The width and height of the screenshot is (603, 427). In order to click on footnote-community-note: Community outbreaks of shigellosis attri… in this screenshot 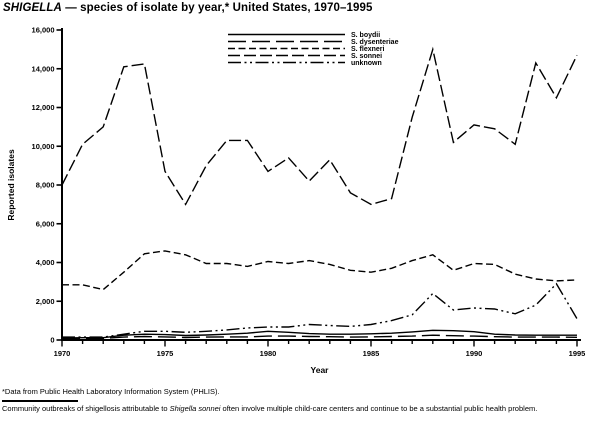, I will do `click(291, 409)`.